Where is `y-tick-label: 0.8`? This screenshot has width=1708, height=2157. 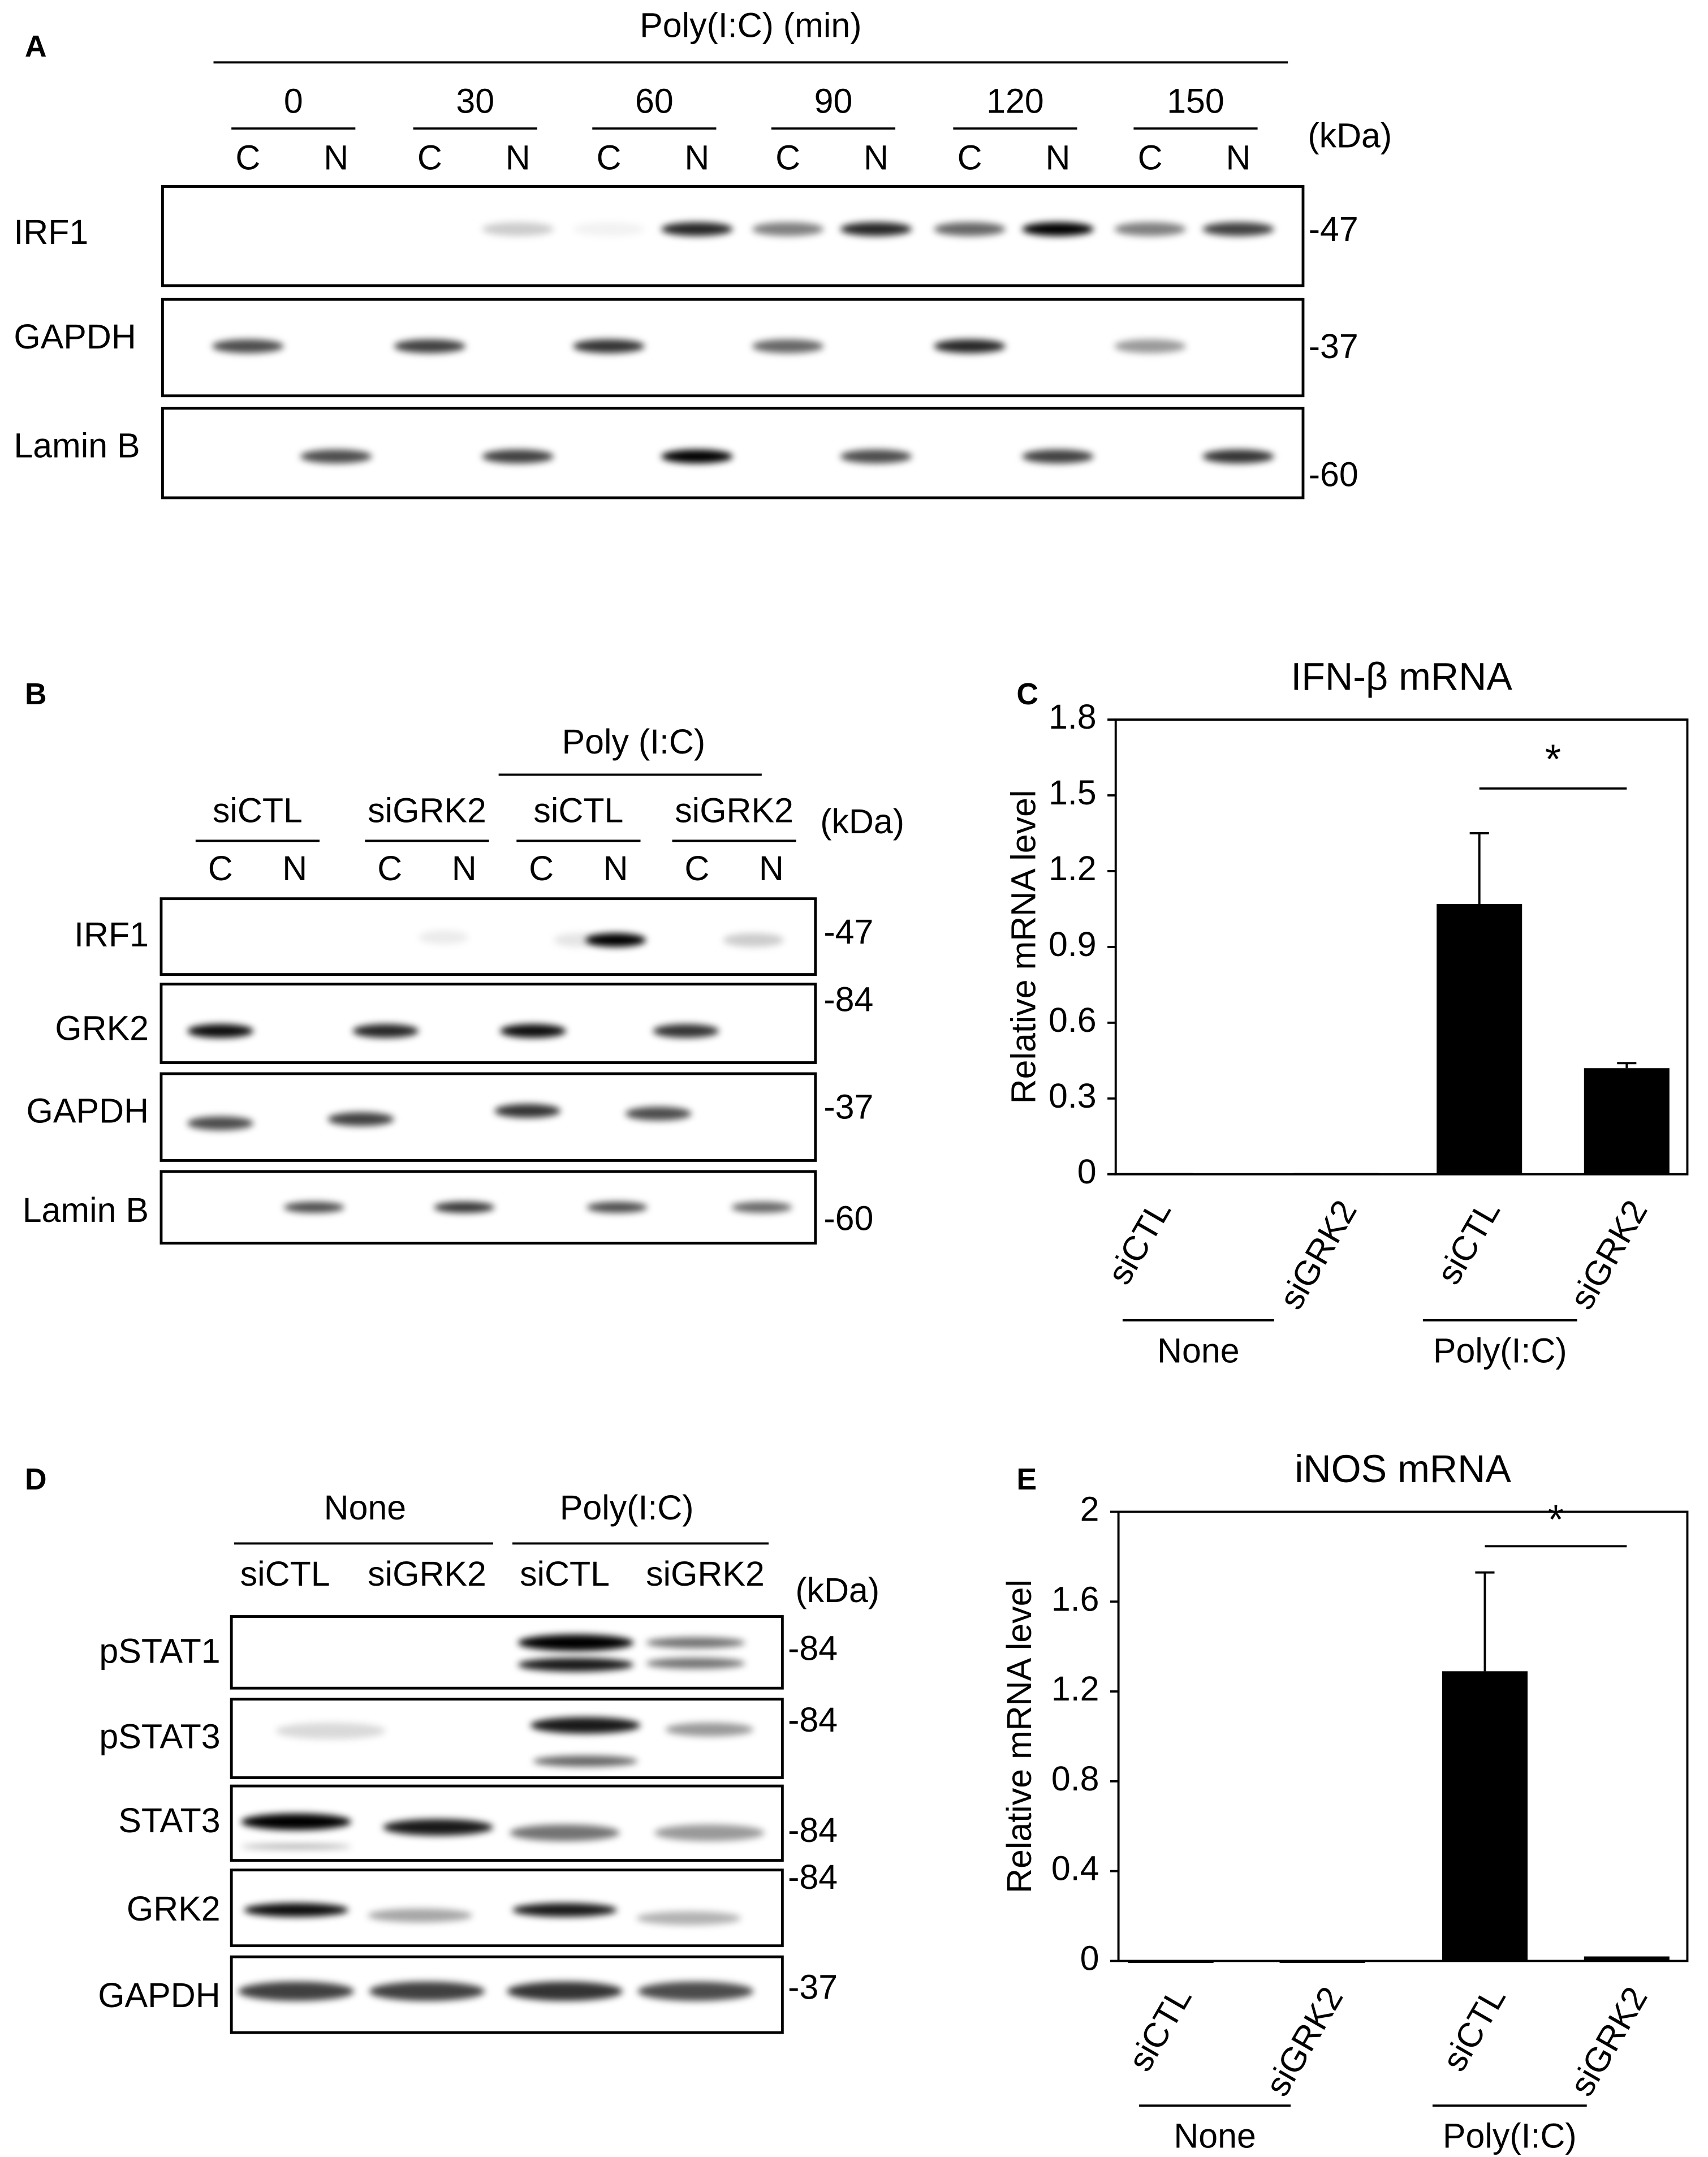 y-tick-label: 0.8 is located at coordinates (1075, 1778).